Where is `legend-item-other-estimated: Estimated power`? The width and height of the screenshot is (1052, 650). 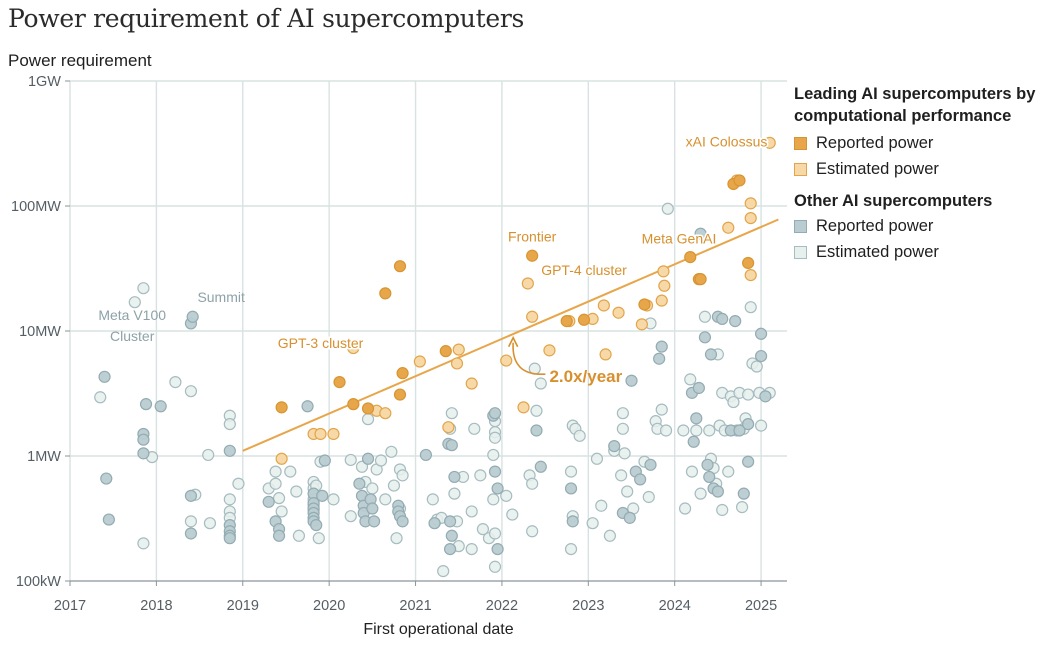
legend-item-other-estimated: Estimated power is located at coordinates (921, 252).